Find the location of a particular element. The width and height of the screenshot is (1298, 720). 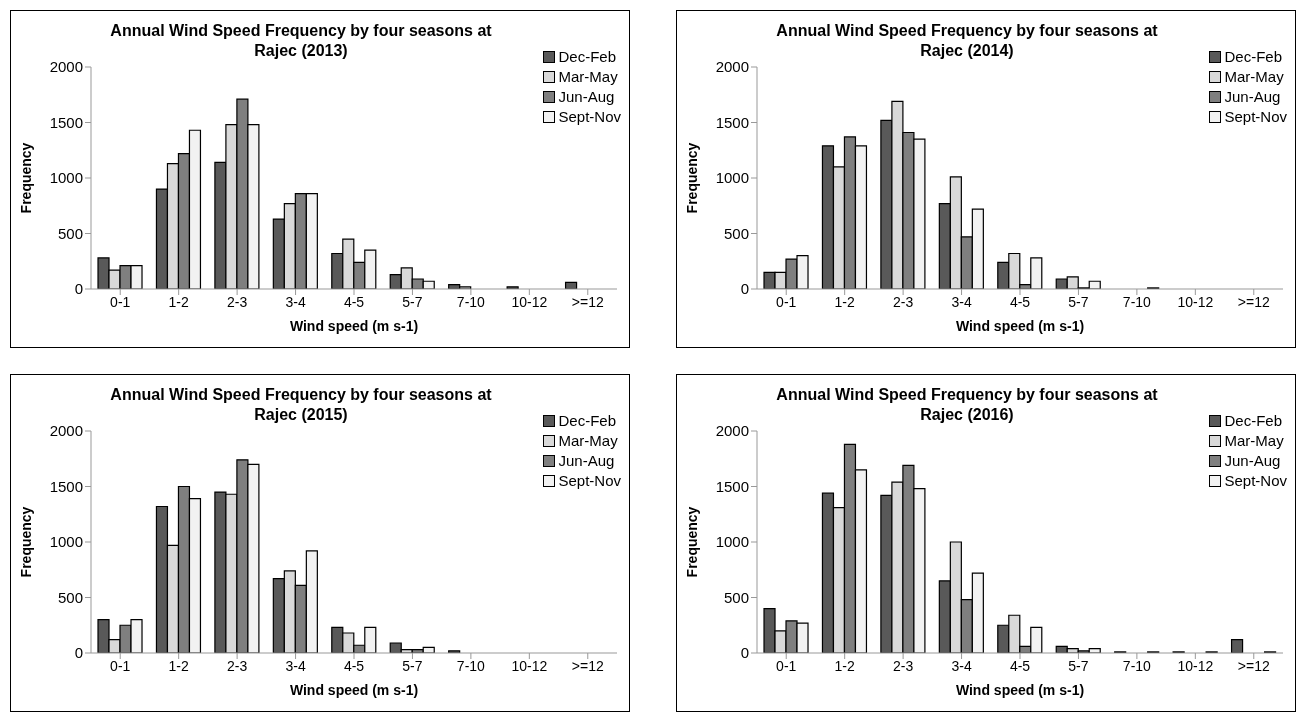

chart-title: Annual Wind Speed Frequency by four seasons at Rajec (2013) is located at coordinates (301, 41).